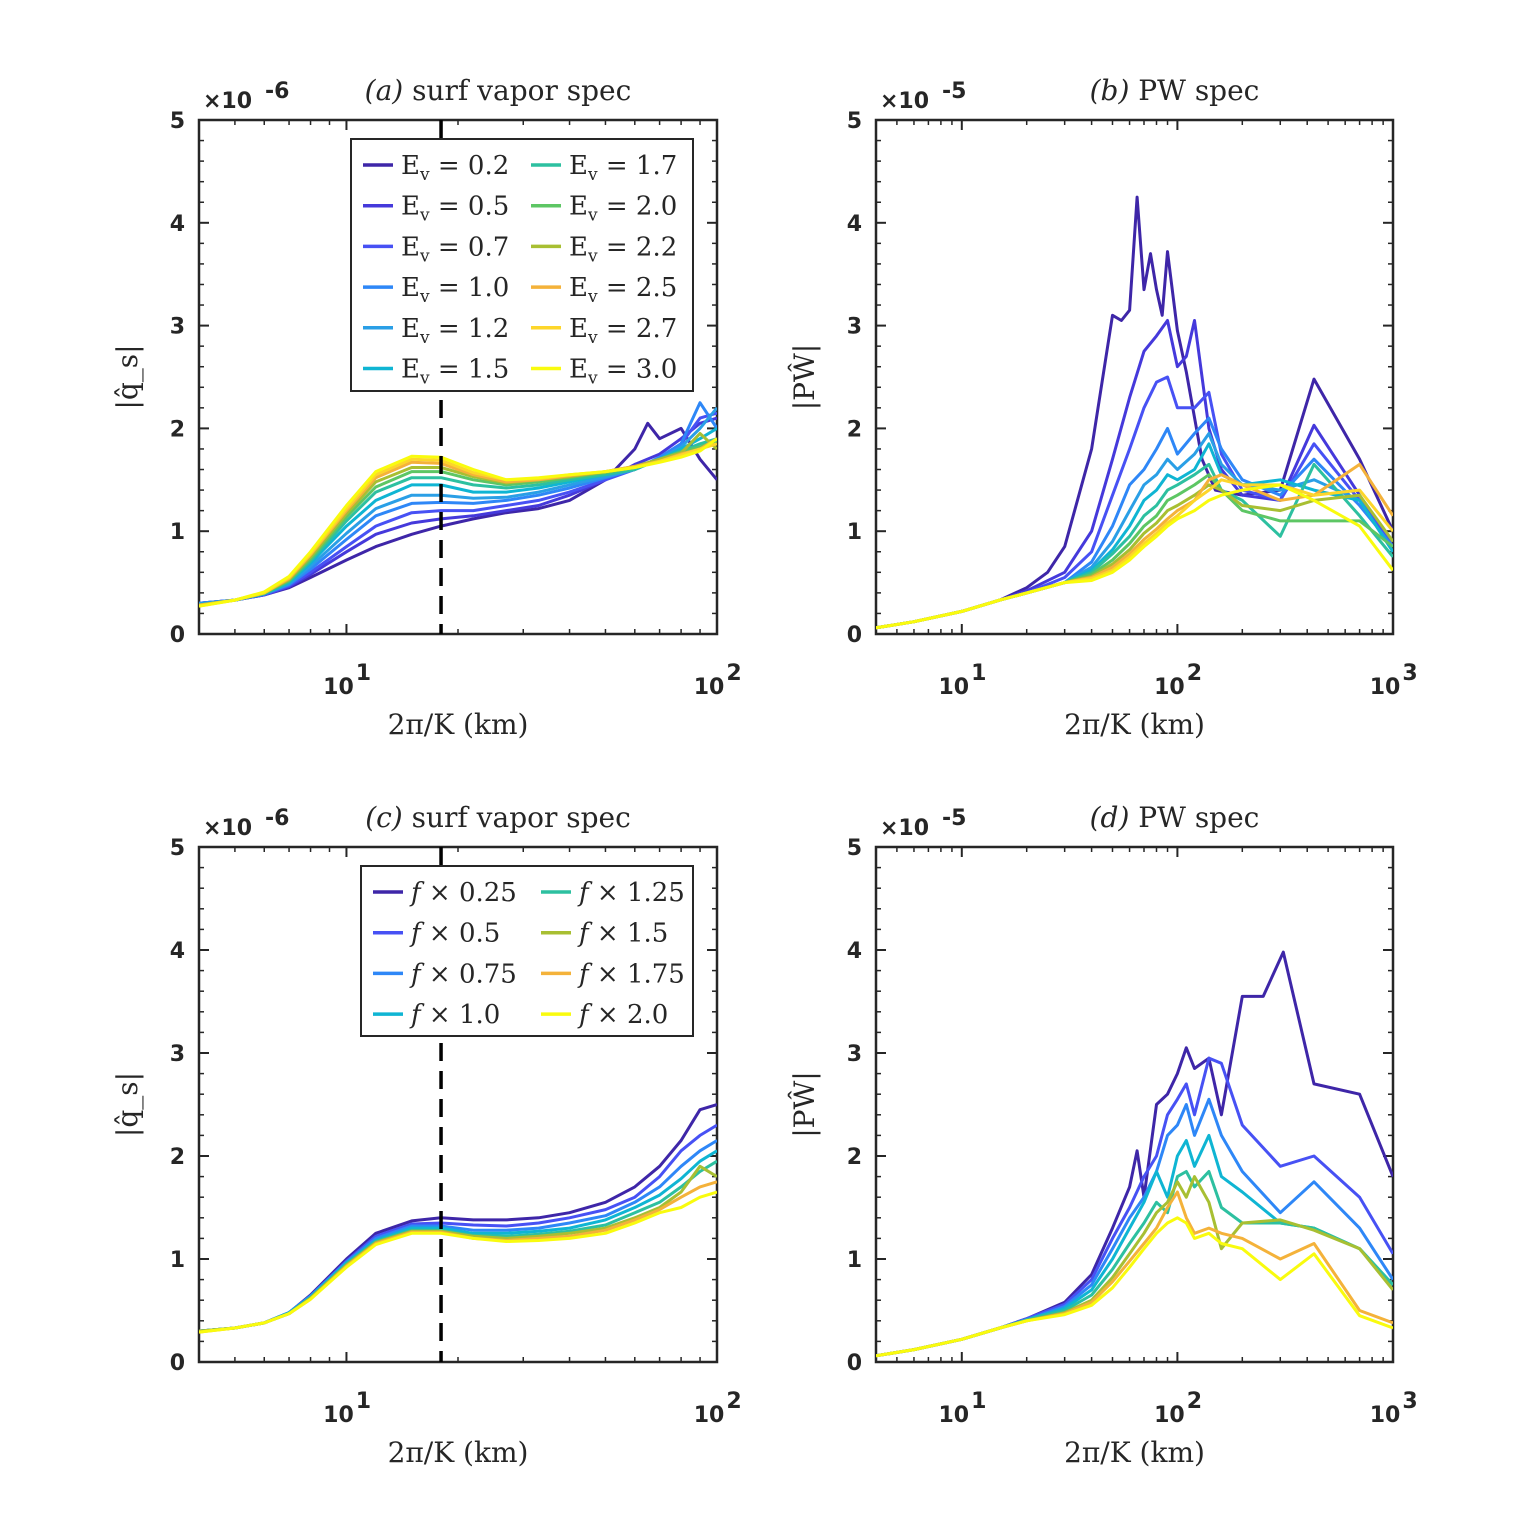 The width and height of the screenshot is (1535, 1535). Describe the element at coordinates (470, 207) in the screenshot. I see `legend-entry-rest: = 0.5` at that location.